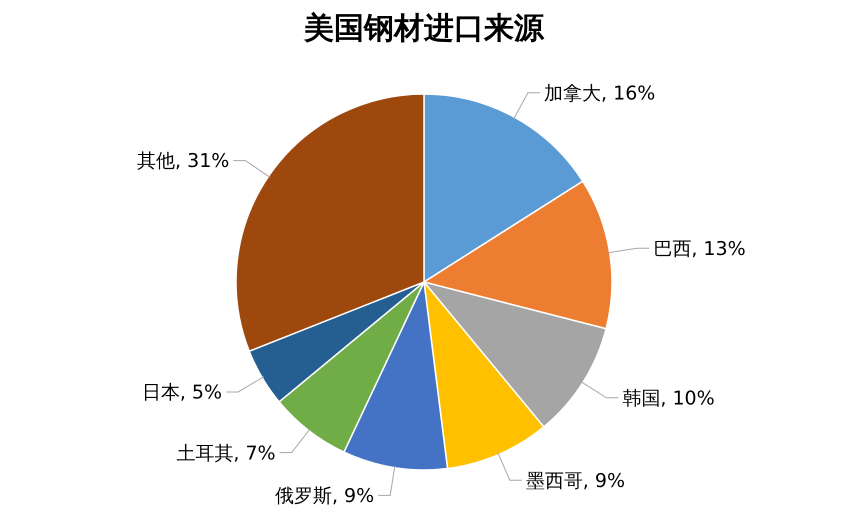 The height and width of the screenshot is (521, 848). I want to click on slice-label: 土耳其, 7%, so click(226, 453).